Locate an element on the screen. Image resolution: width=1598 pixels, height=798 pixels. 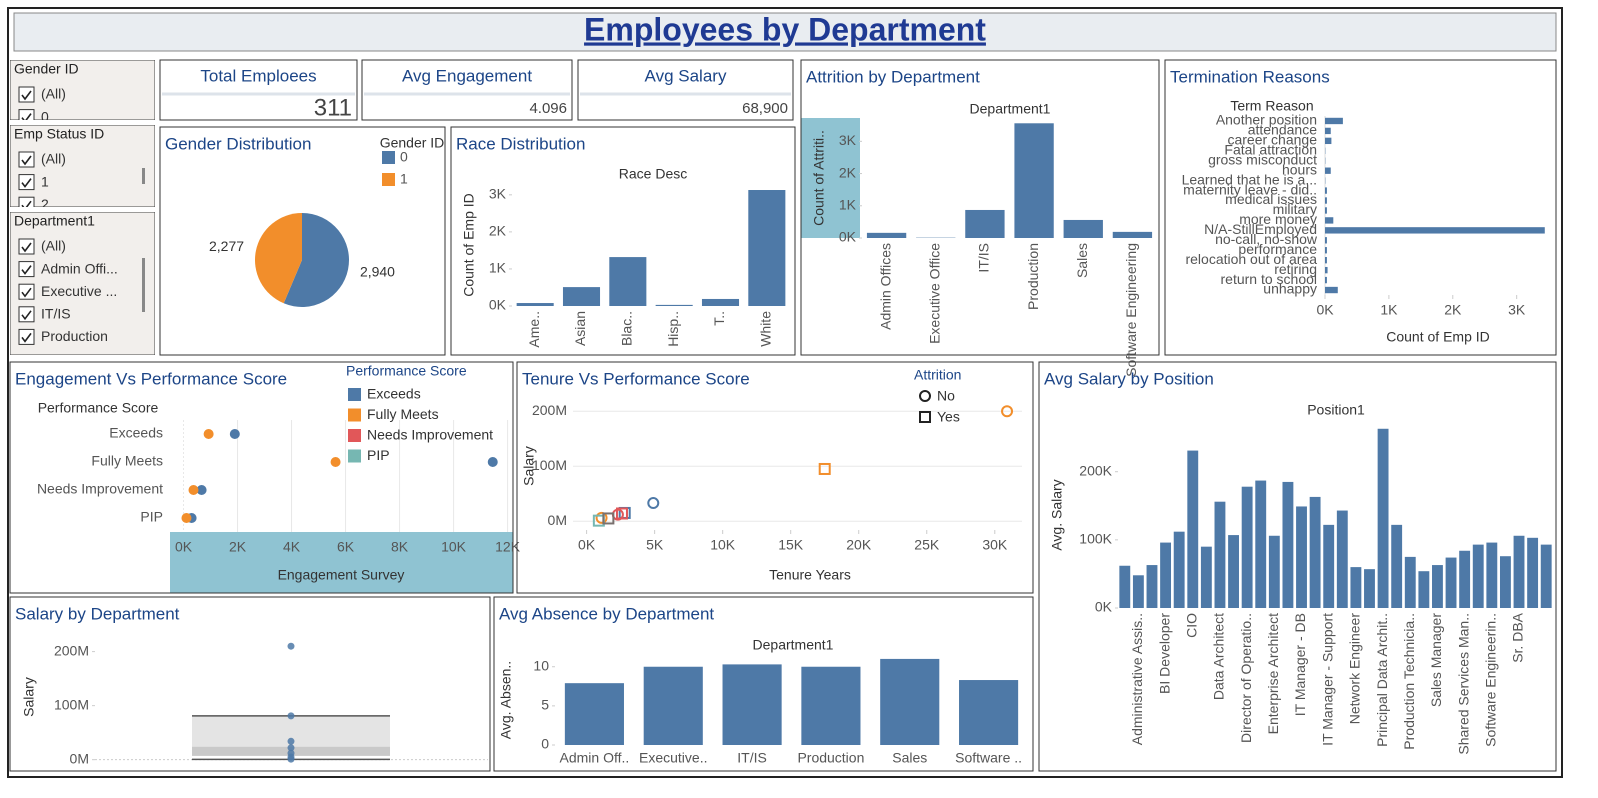
subtitle: Term Reason is located at coordinates (1271, 106).